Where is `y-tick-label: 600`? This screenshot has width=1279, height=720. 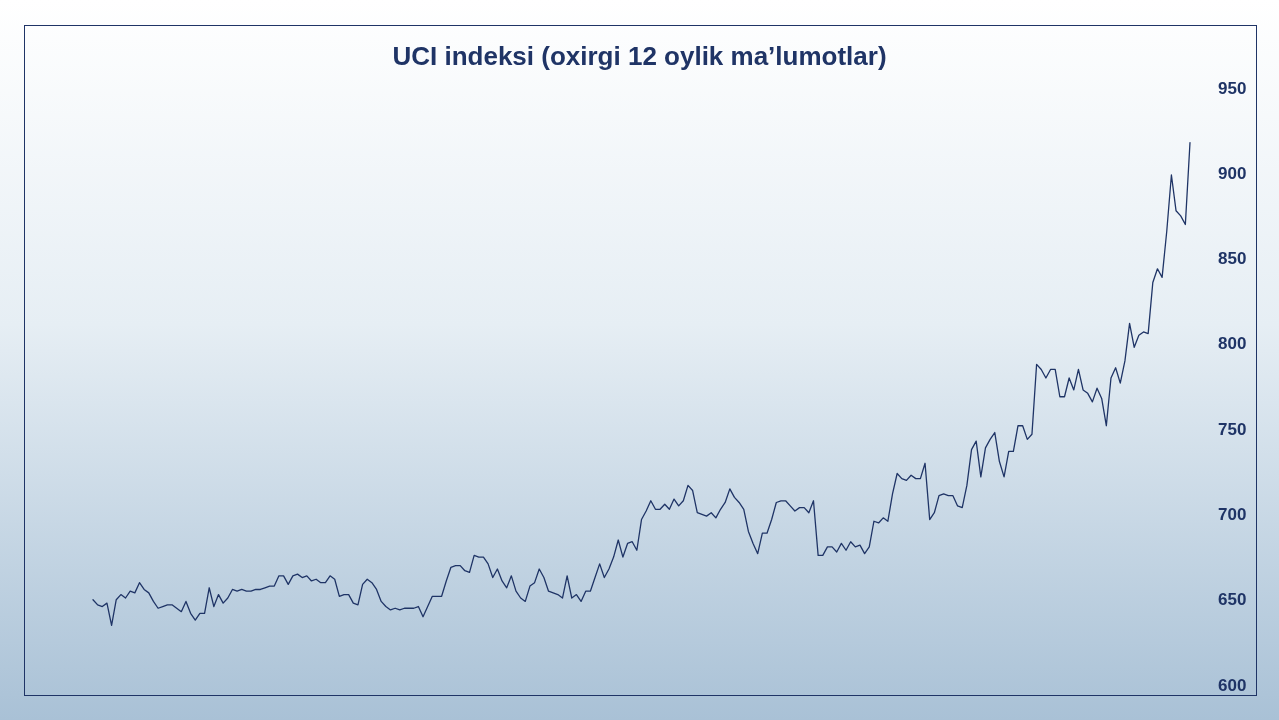 y-tick-label: 600 is located at coordinates (1232, 685).